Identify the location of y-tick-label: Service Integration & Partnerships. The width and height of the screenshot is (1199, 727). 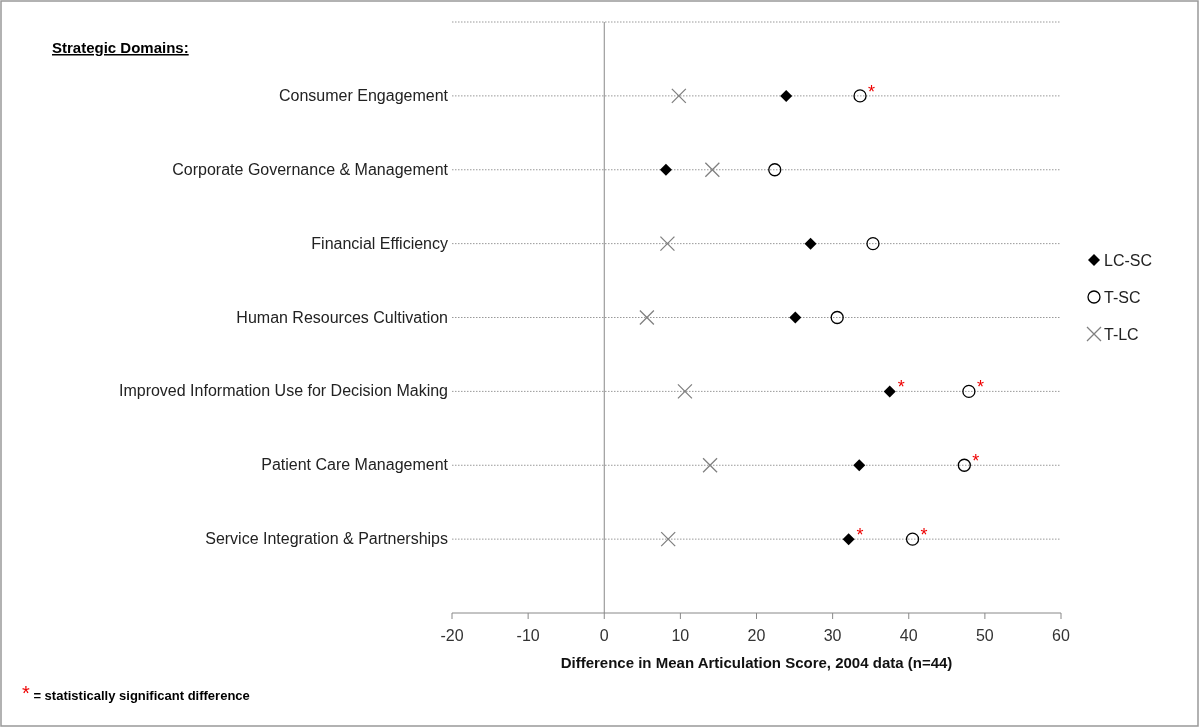
(326, 539).